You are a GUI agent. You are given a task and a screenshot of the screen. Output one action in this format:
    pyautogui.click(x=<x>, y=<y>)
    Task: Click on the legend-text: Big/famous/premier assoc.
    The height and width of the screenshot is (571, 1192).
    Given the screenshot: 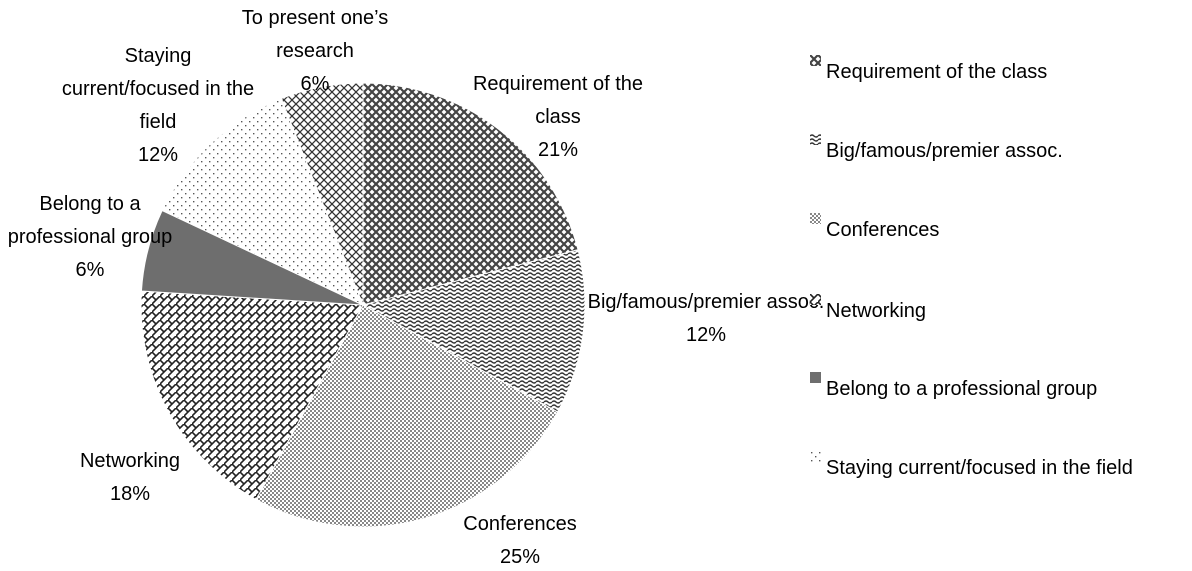 What is the action you would take?
    pyautogui.click(x=944, y=151)
    